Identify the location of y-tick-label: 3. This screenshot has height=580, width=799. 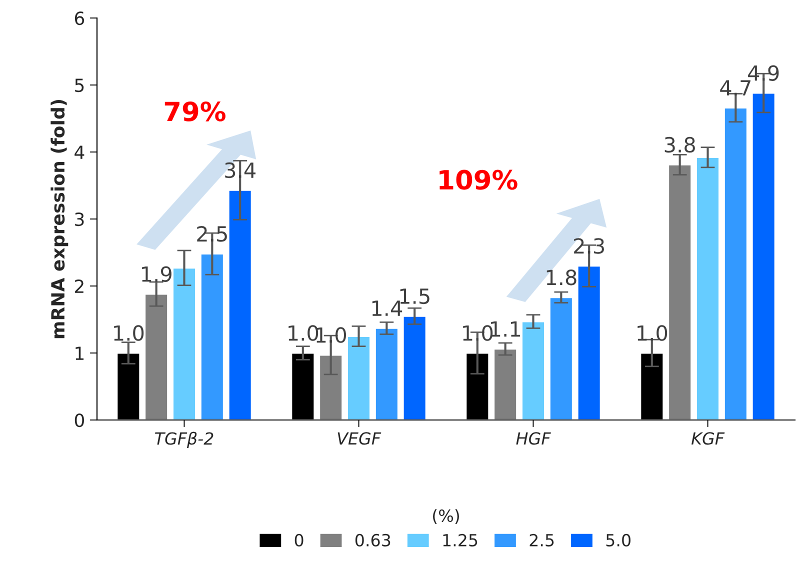
(79, 219).